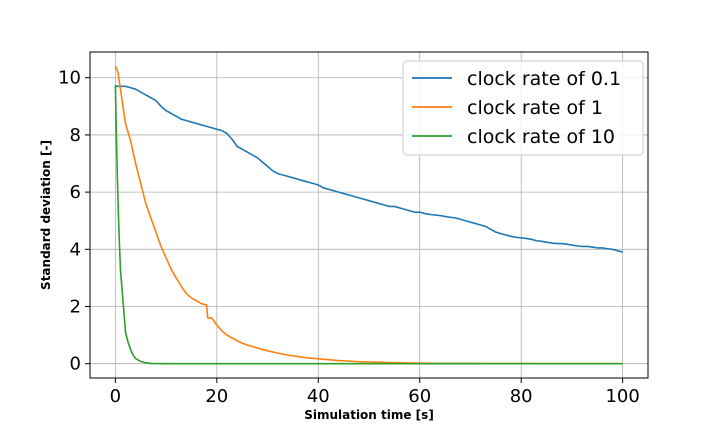 This screenshot has width=720, height=432. I want to click on x-tick-label: 40, so click(318, 396).